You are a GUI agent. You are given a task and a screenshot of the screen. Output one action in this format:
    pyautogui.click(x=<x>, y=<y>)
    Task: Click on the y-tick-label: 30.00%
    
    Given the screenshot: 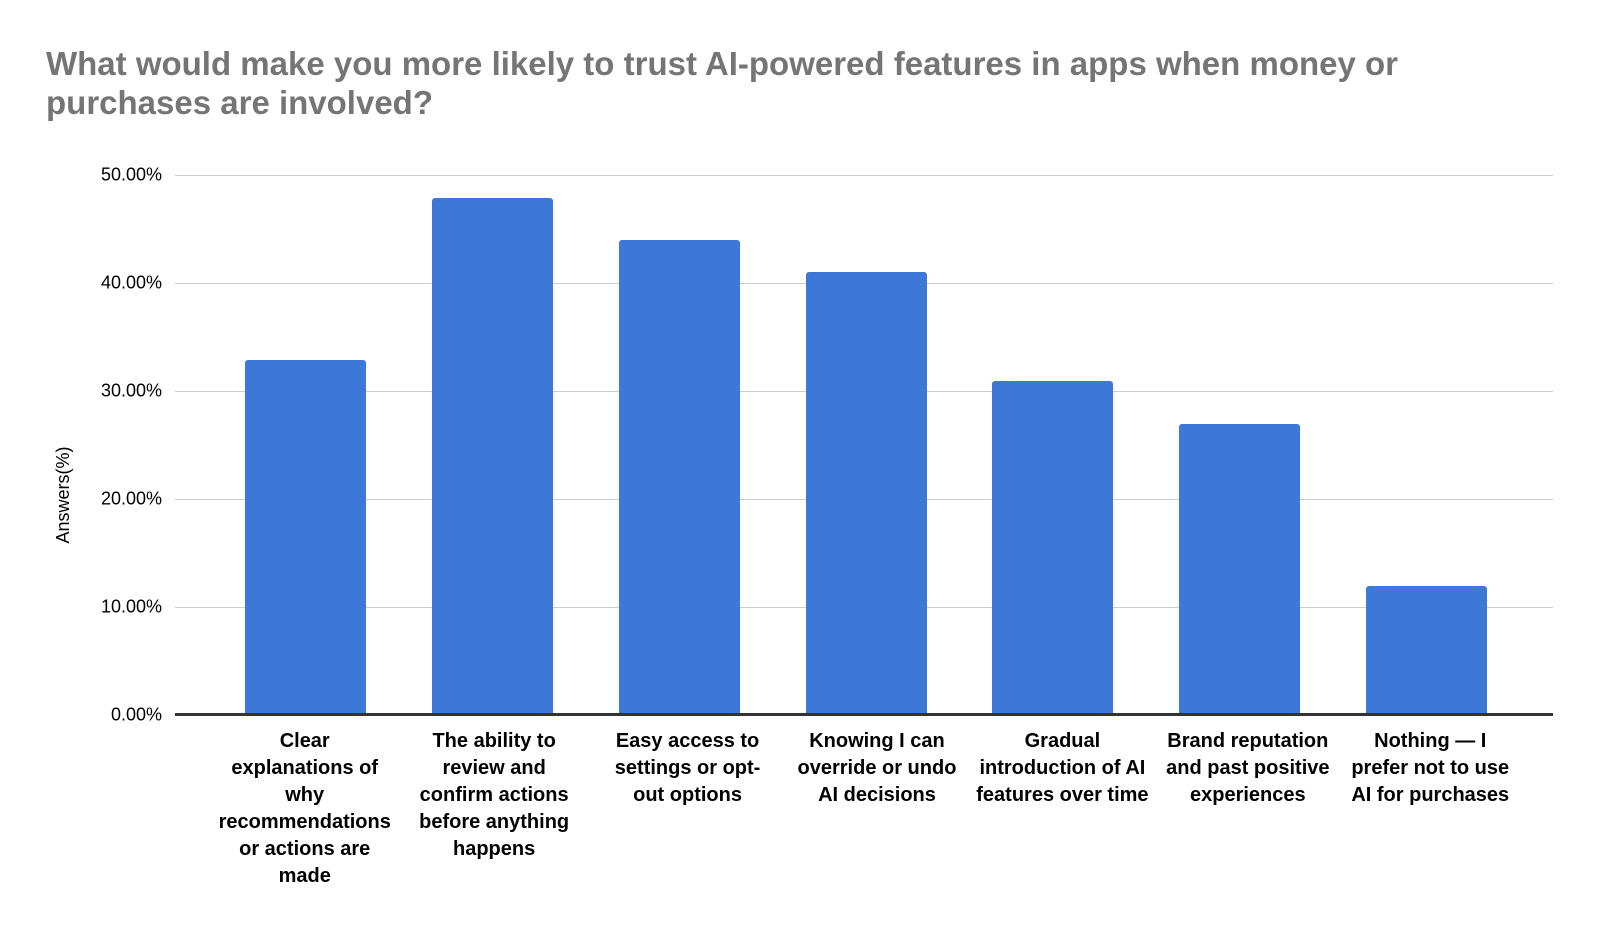 What is the action you would take?
    pyautogui.click(x=131, y=390)
    